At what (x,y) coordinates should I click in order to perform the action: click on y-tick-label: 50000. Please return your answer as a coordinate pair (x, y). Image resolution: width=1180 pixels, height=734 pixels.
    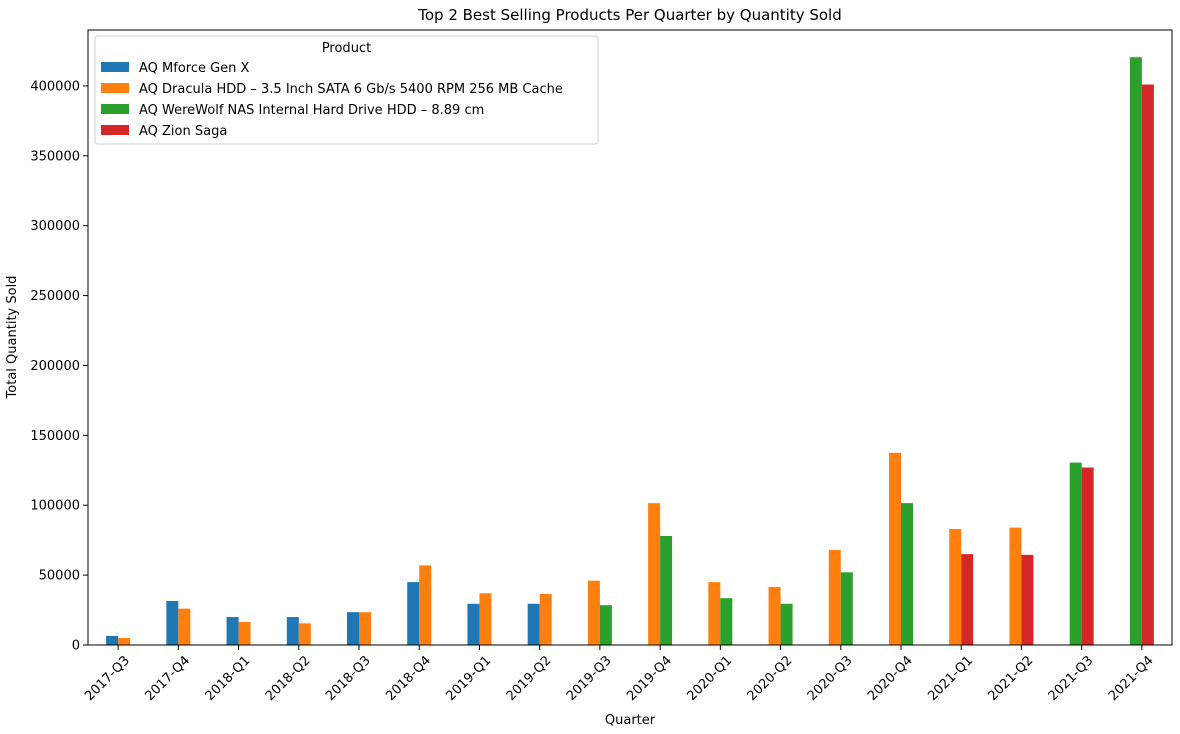
    Looking at the image, I should click on (59, 576).